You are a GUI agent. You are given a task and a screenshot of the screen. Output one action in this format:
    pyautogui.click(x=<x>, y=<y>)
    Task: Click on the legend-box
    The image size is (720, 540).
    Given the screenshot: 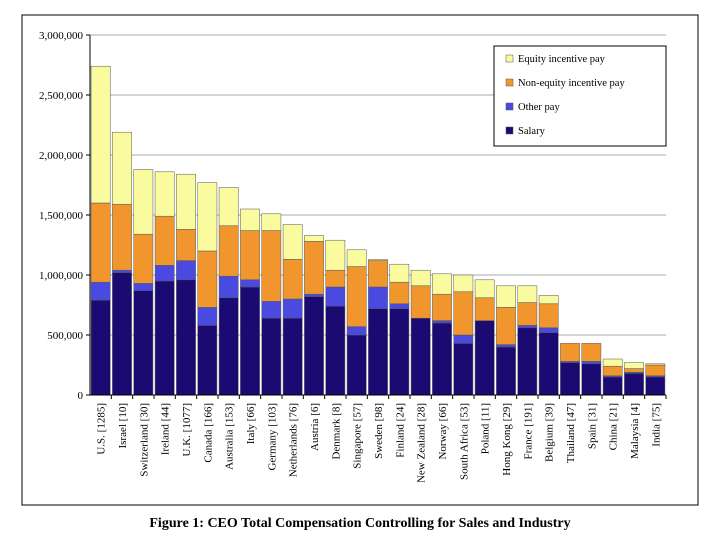 What is the action you would take?
    pyautogui.click(x=580, y=96)
    